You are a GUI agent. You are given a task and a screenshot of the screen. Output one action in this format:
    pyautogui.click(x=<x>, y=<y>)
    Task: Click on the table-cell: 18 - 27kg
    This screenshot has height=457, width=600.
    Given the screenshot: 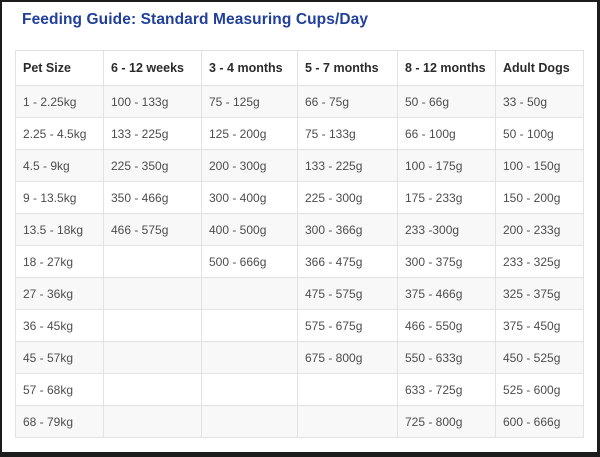 What is the action you would take?
    pyautogui.click(x=59, y=261)
    